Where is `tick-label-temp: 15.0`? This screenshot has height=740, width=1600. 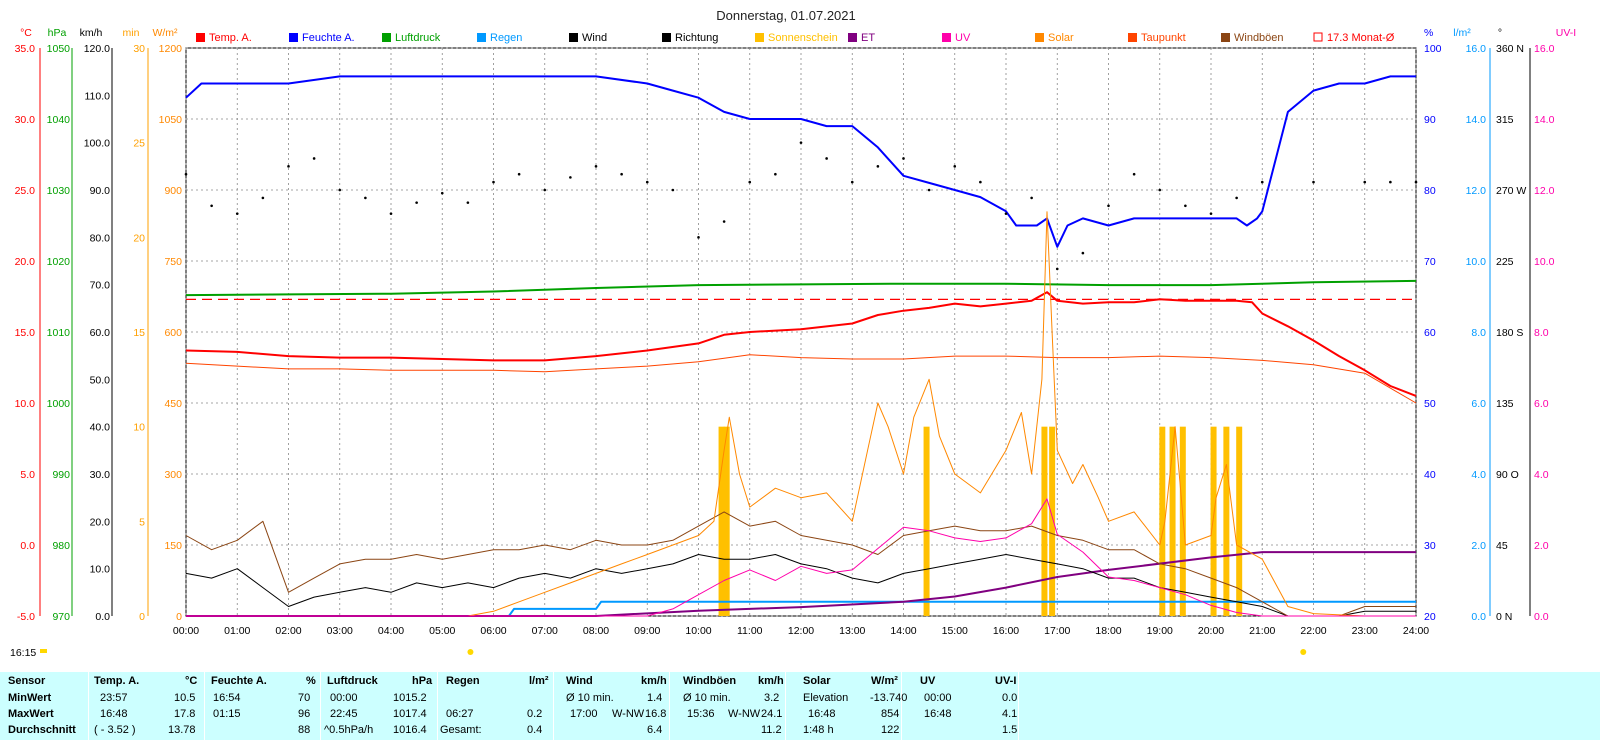
tick-label-temp: 15.0 is located at coordinates (25, 333).